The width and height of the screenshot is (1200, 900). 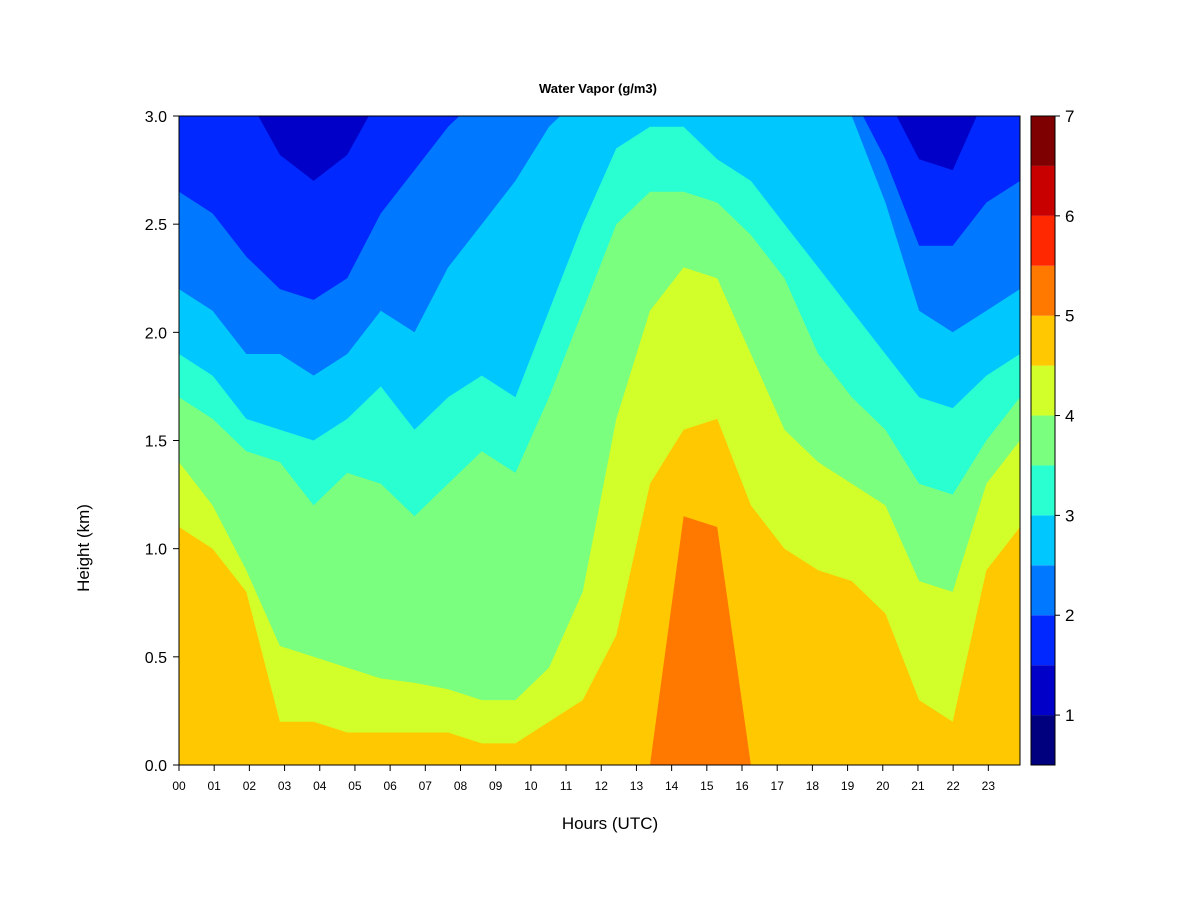 I want to click on x-tick-label: 00, so click(x=179, y=786).